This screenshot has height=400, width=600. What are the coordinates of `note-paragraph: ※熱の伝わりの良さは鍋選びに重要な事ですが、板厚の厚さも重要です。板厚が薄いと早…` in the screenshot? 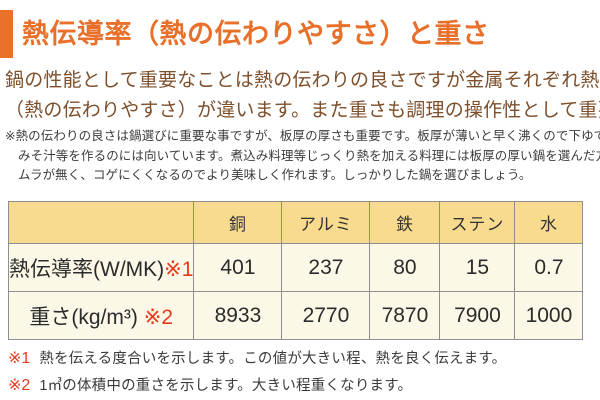 It's located at (302, 156).